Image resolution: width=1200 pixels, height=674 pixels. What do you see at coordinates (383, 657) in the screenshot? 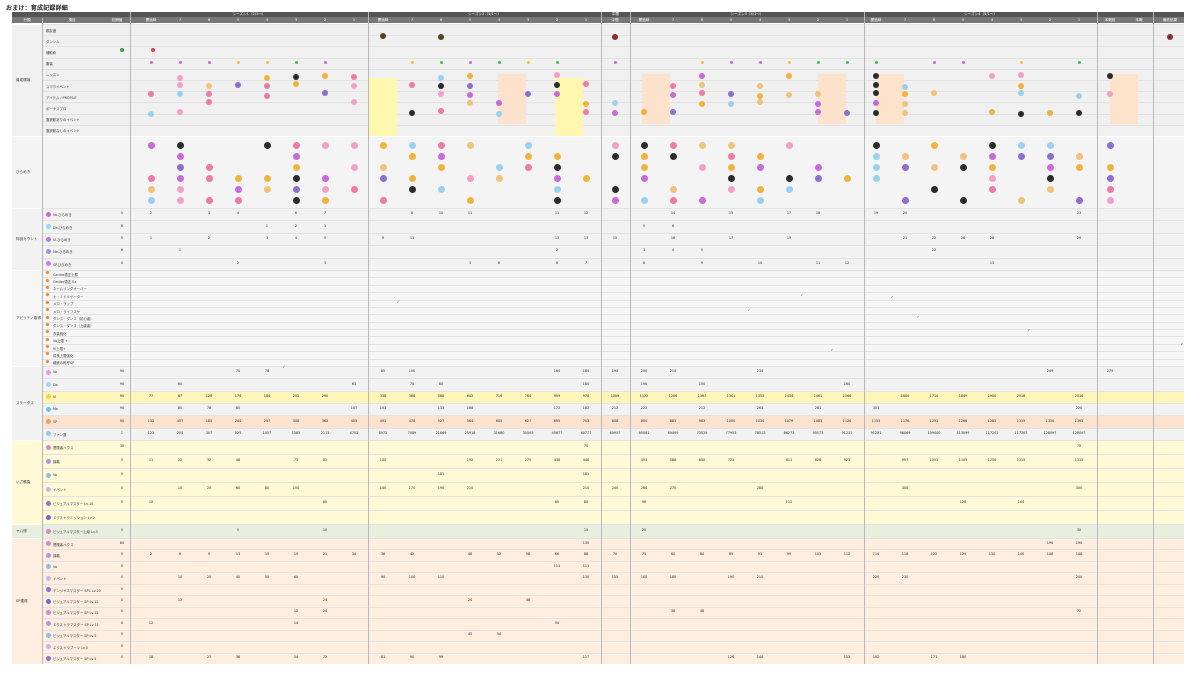
I see `cell-value: 81` at bounding box center [383, 657].